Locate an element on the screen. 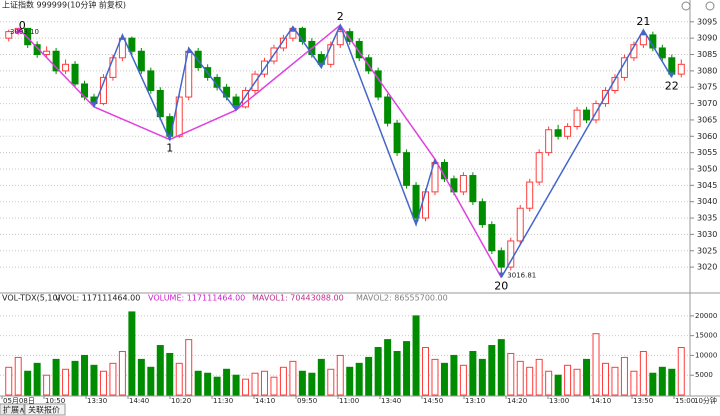  y-tick-label: 3085 is located at coordinates (707, 54).